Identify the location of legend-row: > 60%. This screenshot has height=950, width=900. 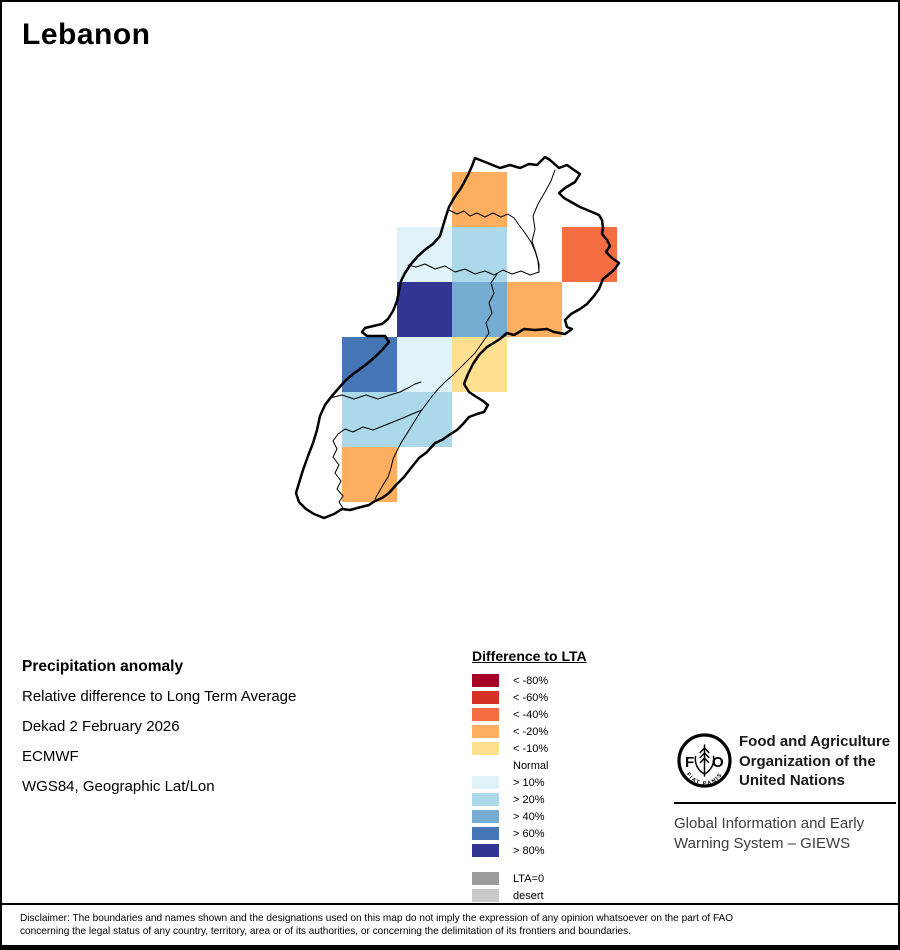
(529, 833).